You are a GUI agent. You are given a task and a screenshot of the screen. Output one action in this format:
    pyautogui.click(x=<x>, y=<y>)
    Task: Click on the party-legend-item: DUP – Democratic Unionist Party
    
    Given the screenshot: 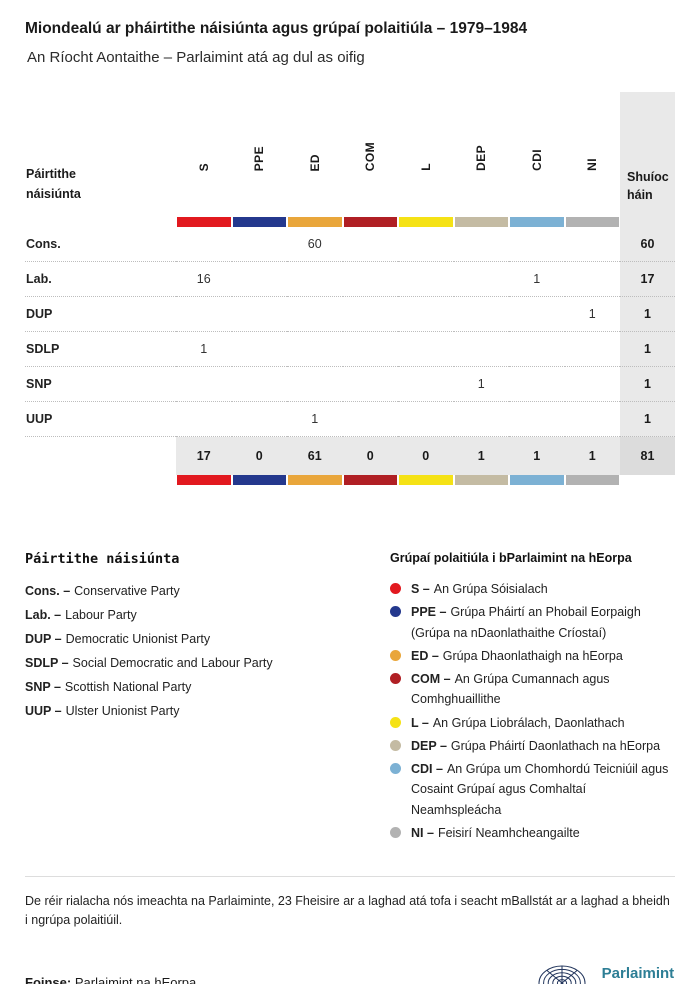 What is the action you would take?
    pyautogui.click(x=207, y=639)
    